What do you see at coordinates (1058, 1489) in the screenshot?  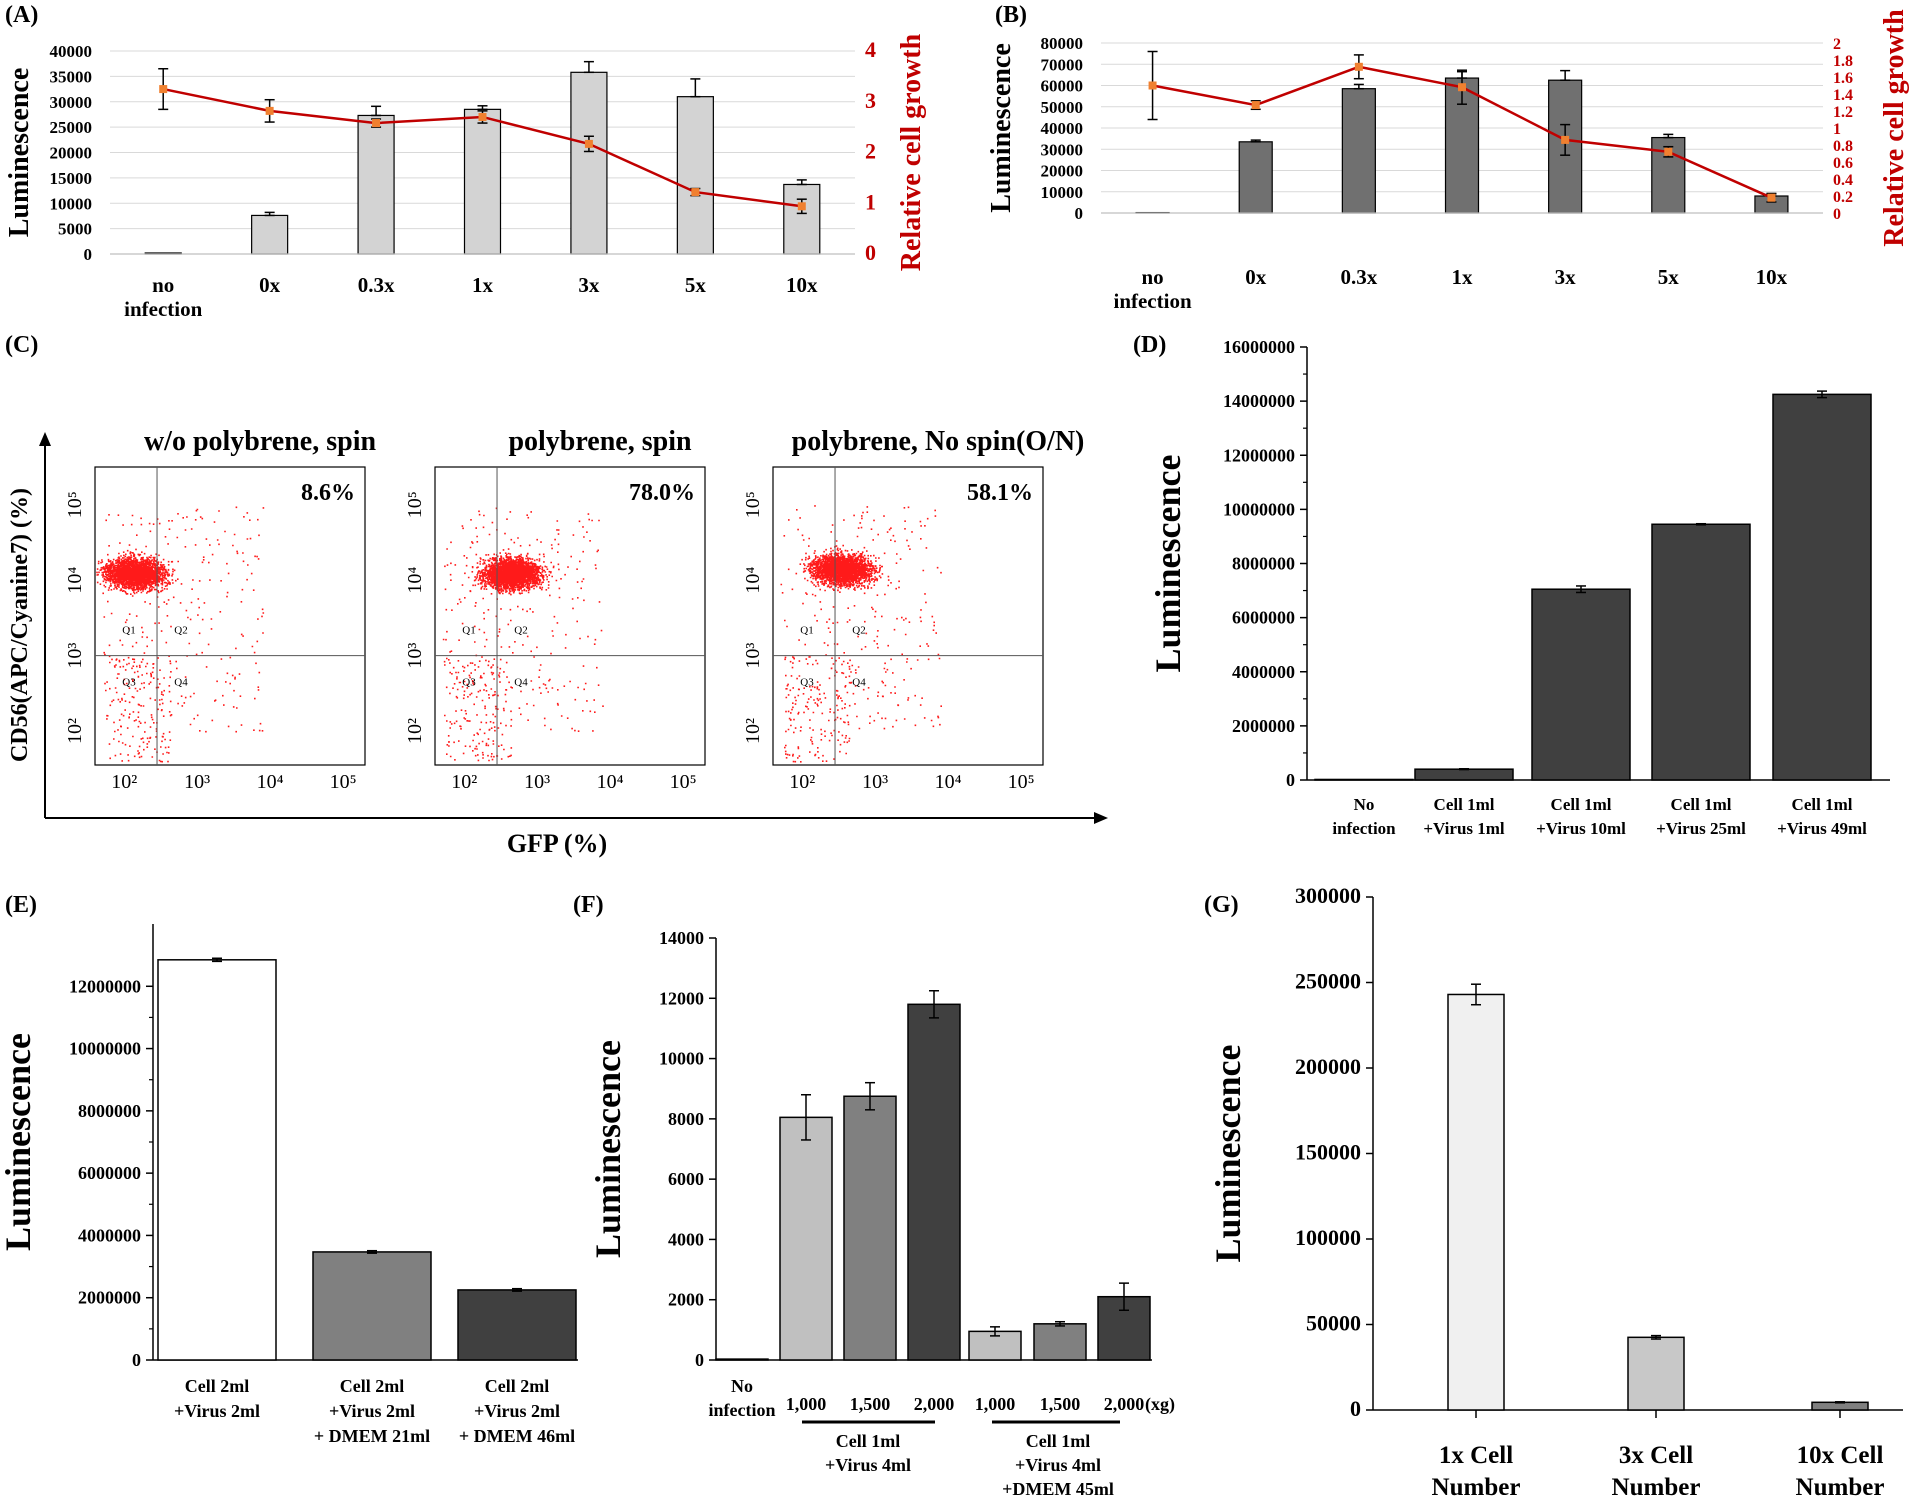 I see `group-label: +DMEM 45ml` at bounding box center [1058, 1489].